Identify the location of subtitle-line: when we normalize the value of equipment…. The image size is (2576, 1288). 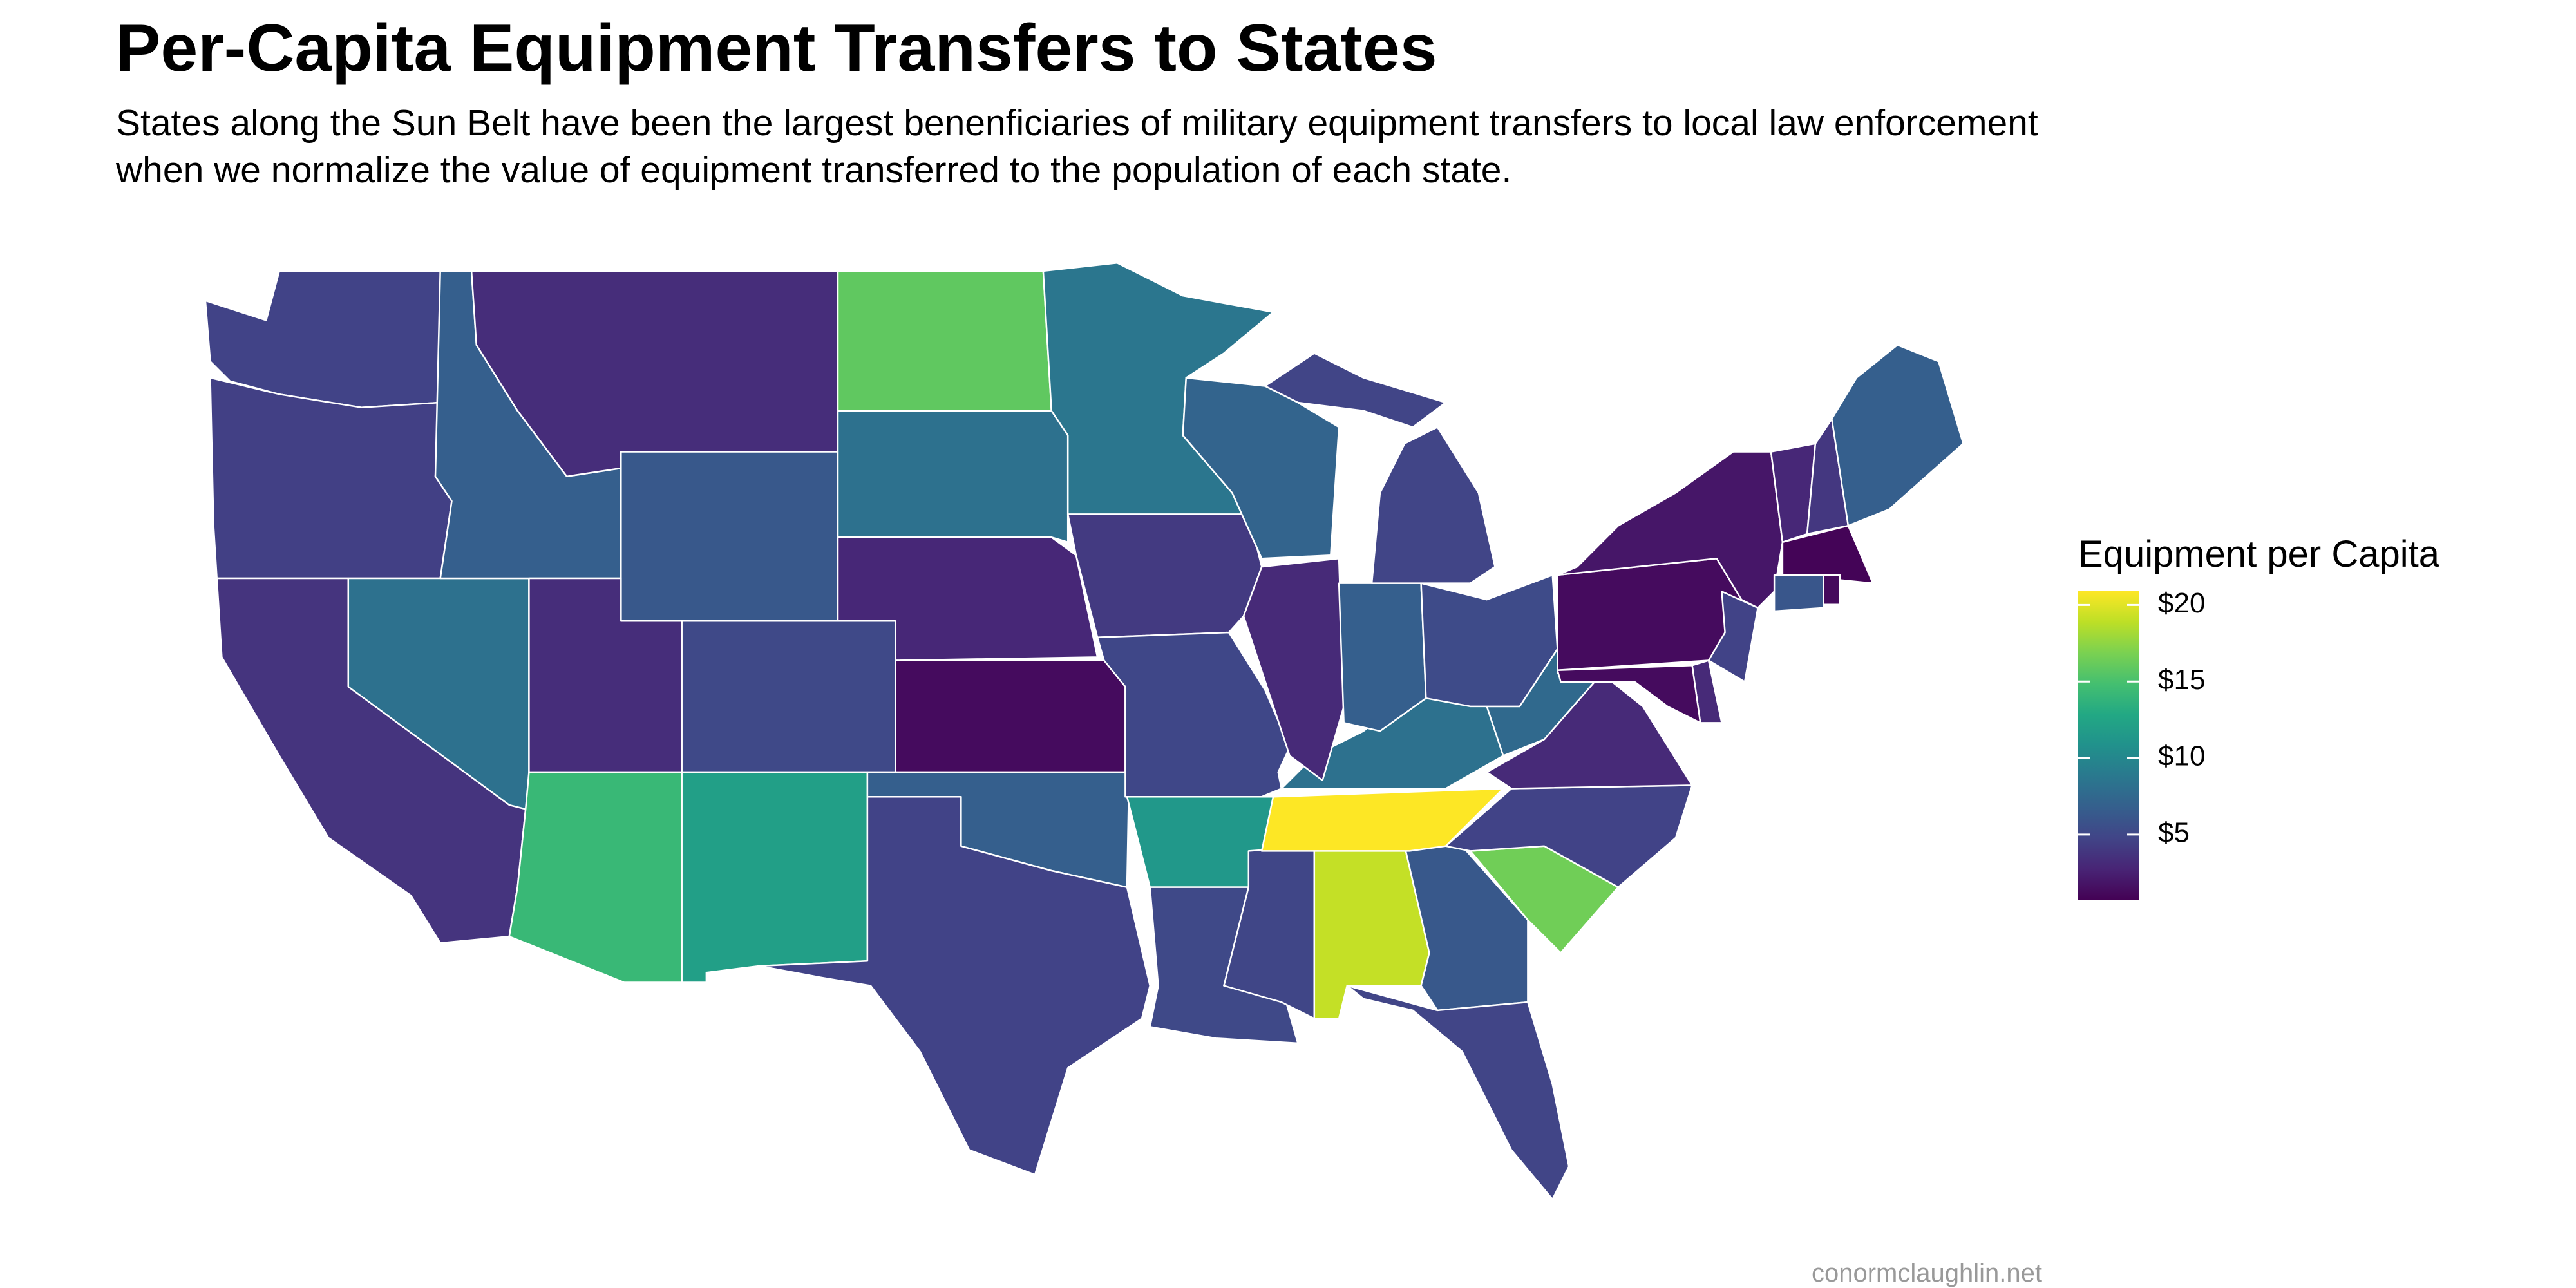
(813, 170).